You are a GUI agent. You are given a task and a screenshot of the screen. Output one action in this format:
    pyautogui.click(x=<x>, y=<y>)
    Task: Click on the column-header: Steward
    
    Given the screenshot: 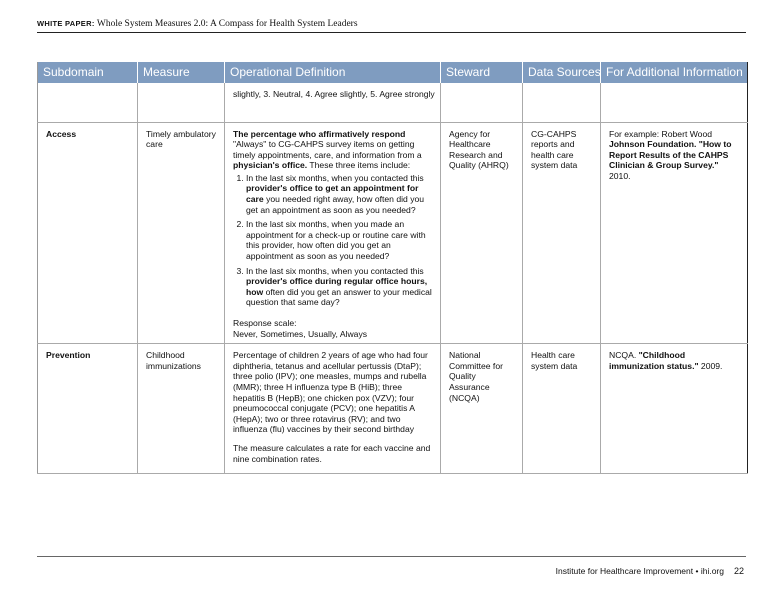 What is the action you would take?
    pyautogui.click(x=481, y=72)
    